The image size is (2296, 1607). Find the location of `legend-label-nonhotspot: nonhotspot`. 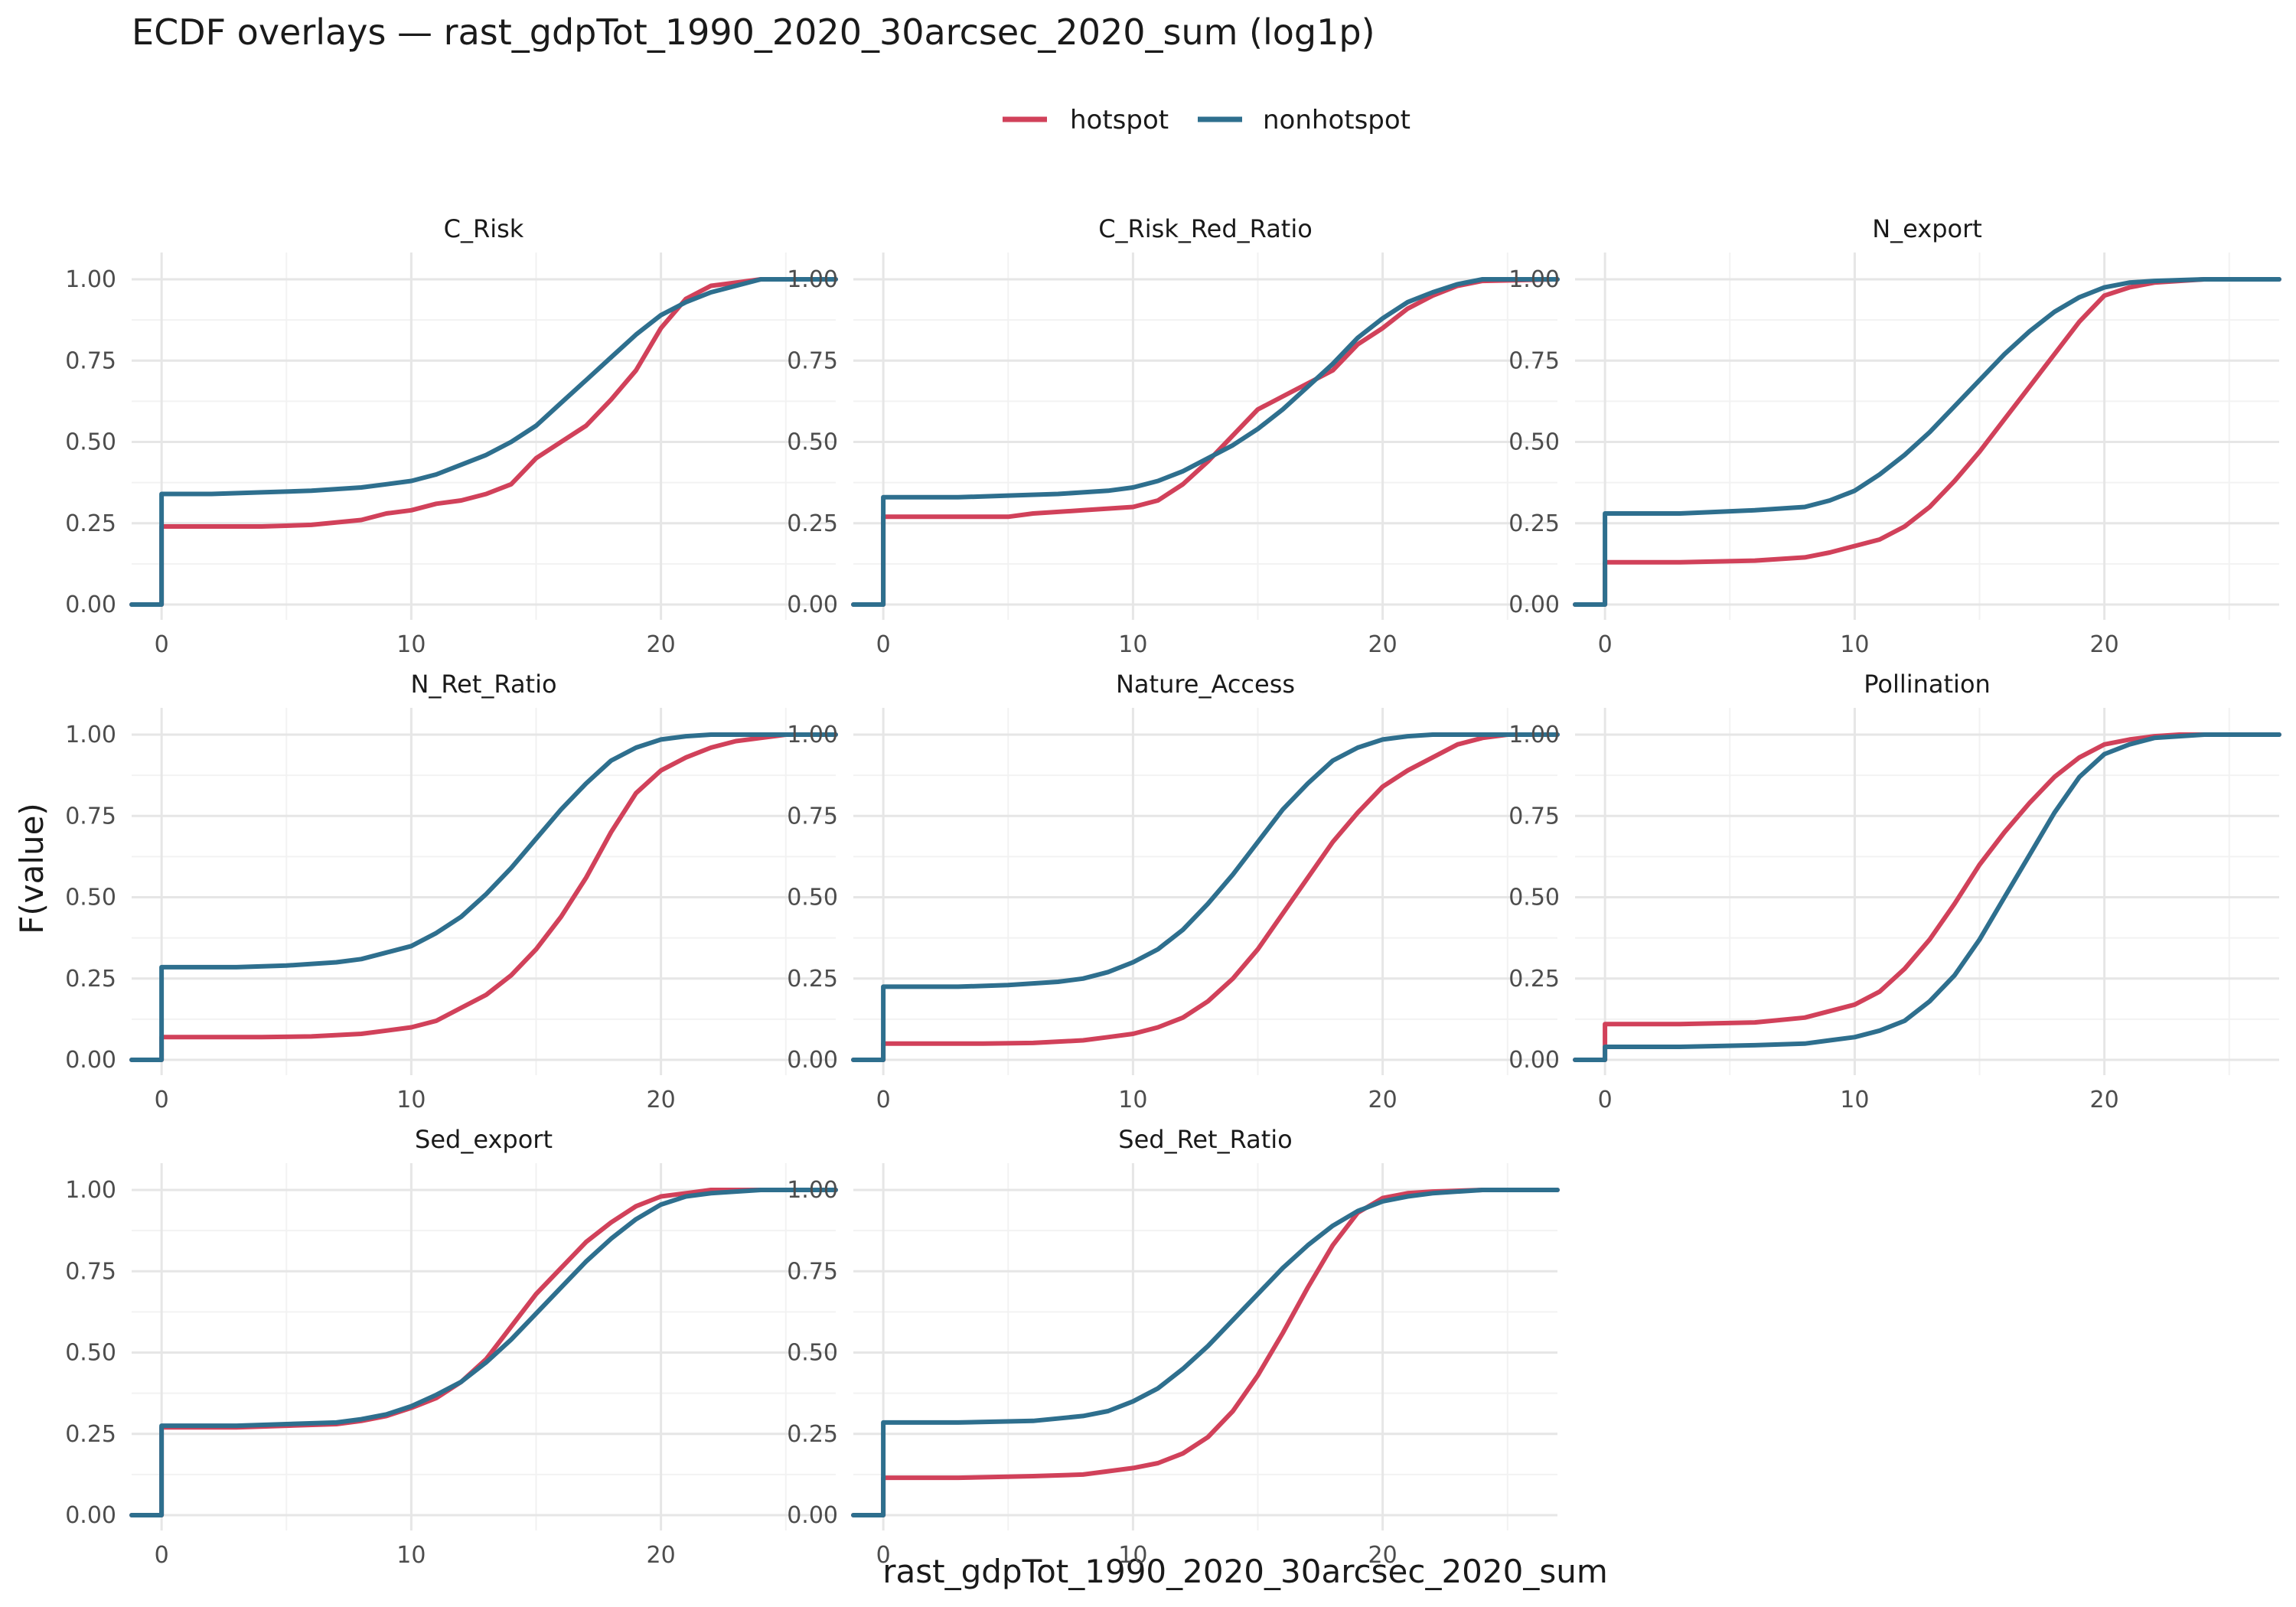

legend-label-nonhotspot: nonhotspot is located at coordinates (1337, 120).